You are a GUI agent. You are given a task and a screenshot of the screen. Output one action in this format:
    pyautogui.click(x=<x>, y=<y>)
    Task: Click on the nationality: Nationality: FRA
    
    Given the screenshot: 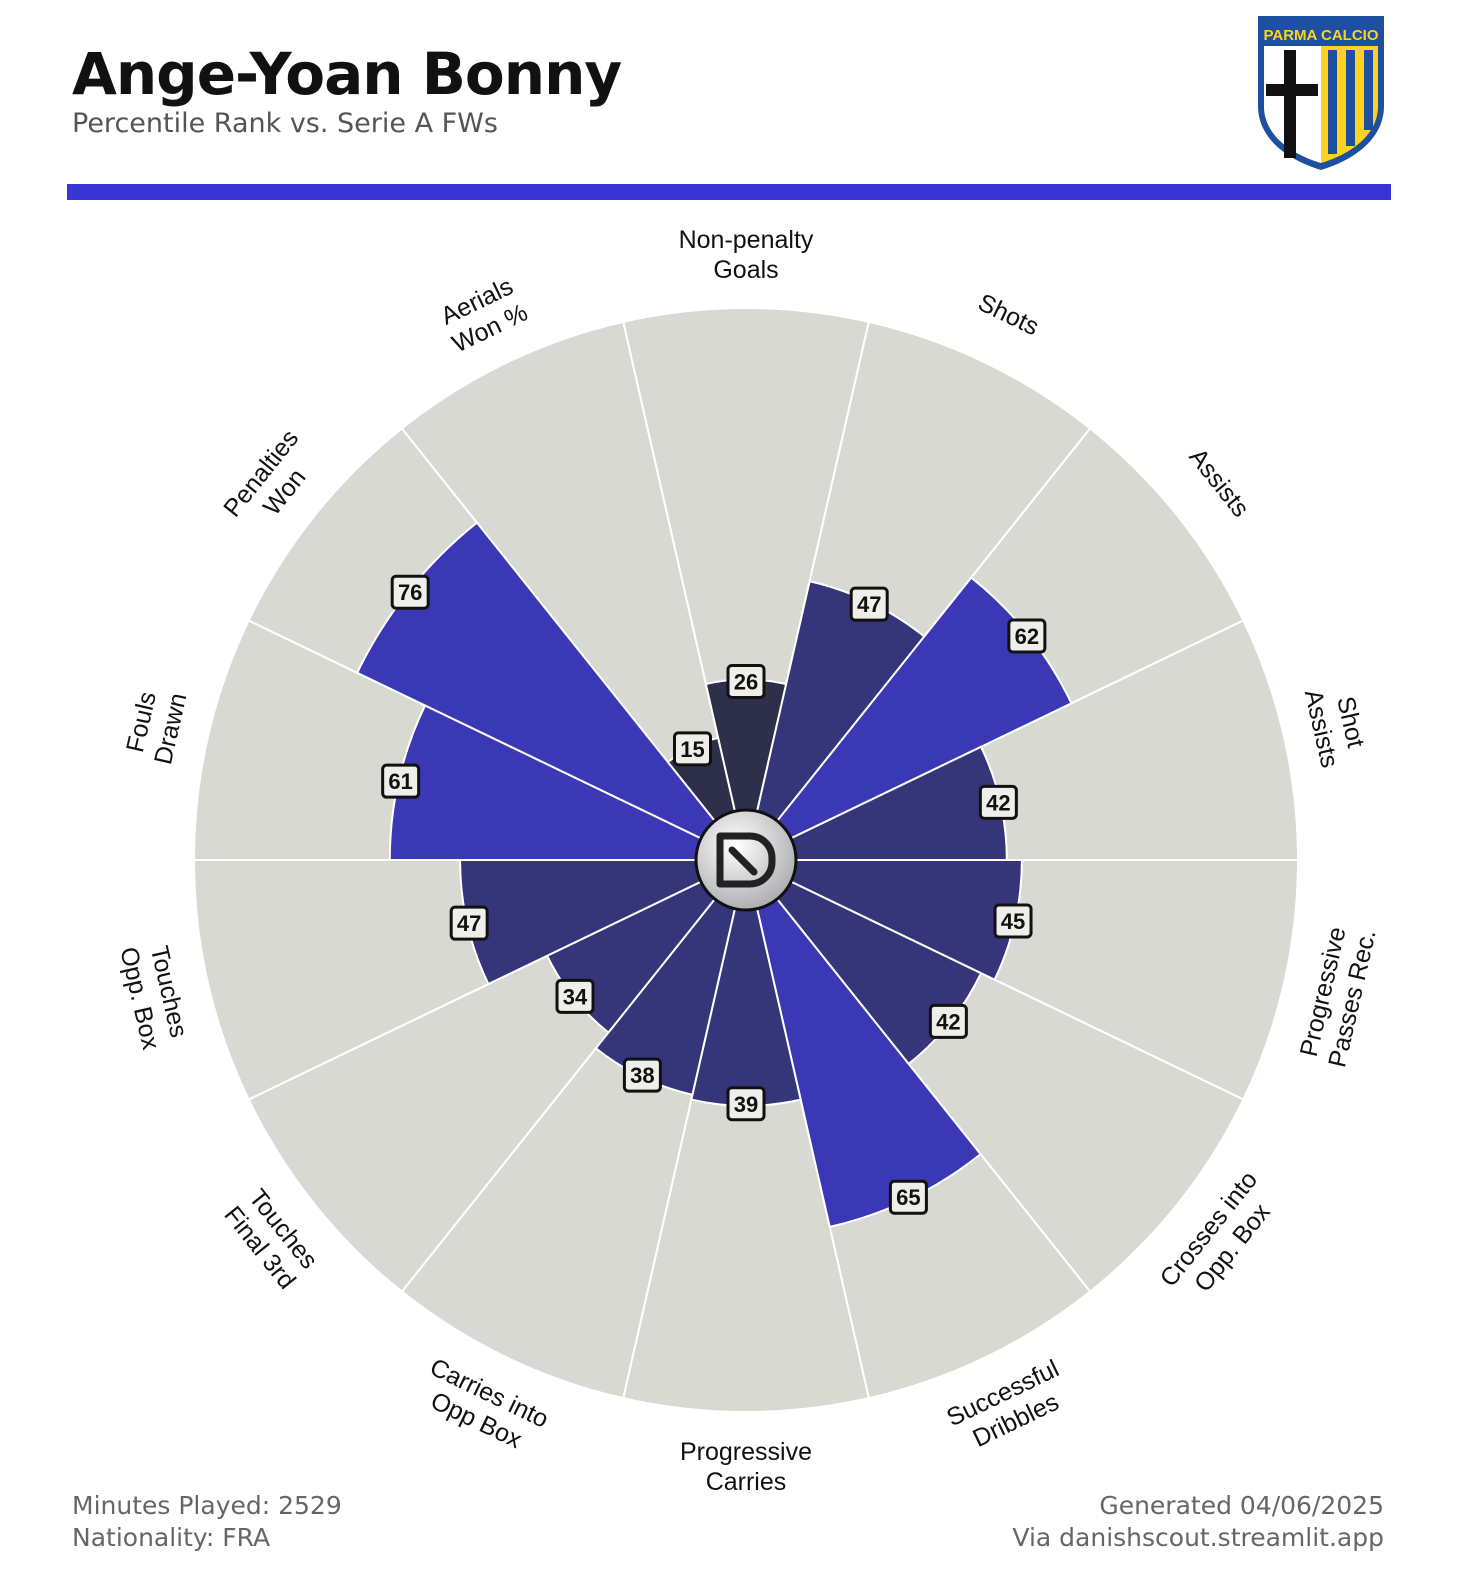 What is the action you would take?
    pyautogui.click(x=171, y=1537)
    